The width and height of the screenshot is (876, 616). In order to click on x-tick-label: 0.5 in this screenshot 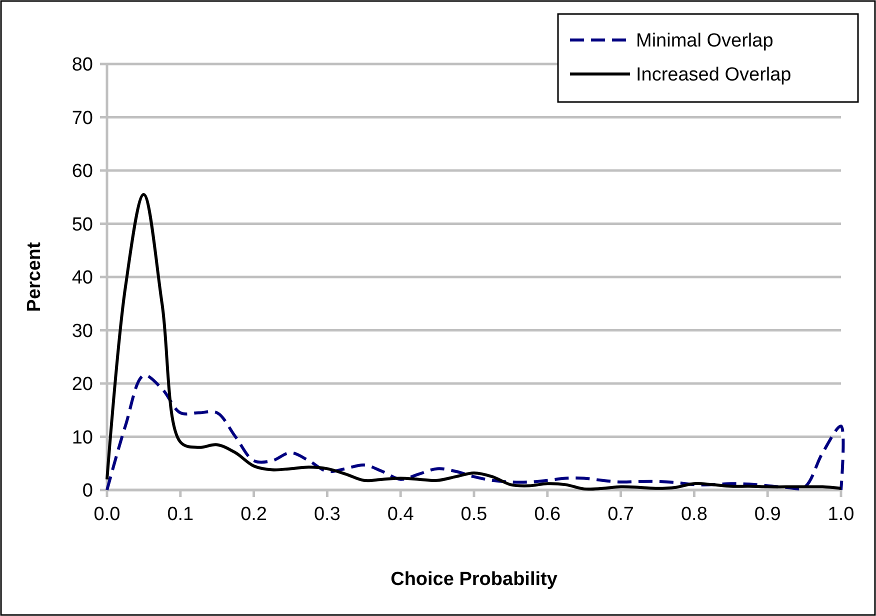, I will do `click(474, 514)`.